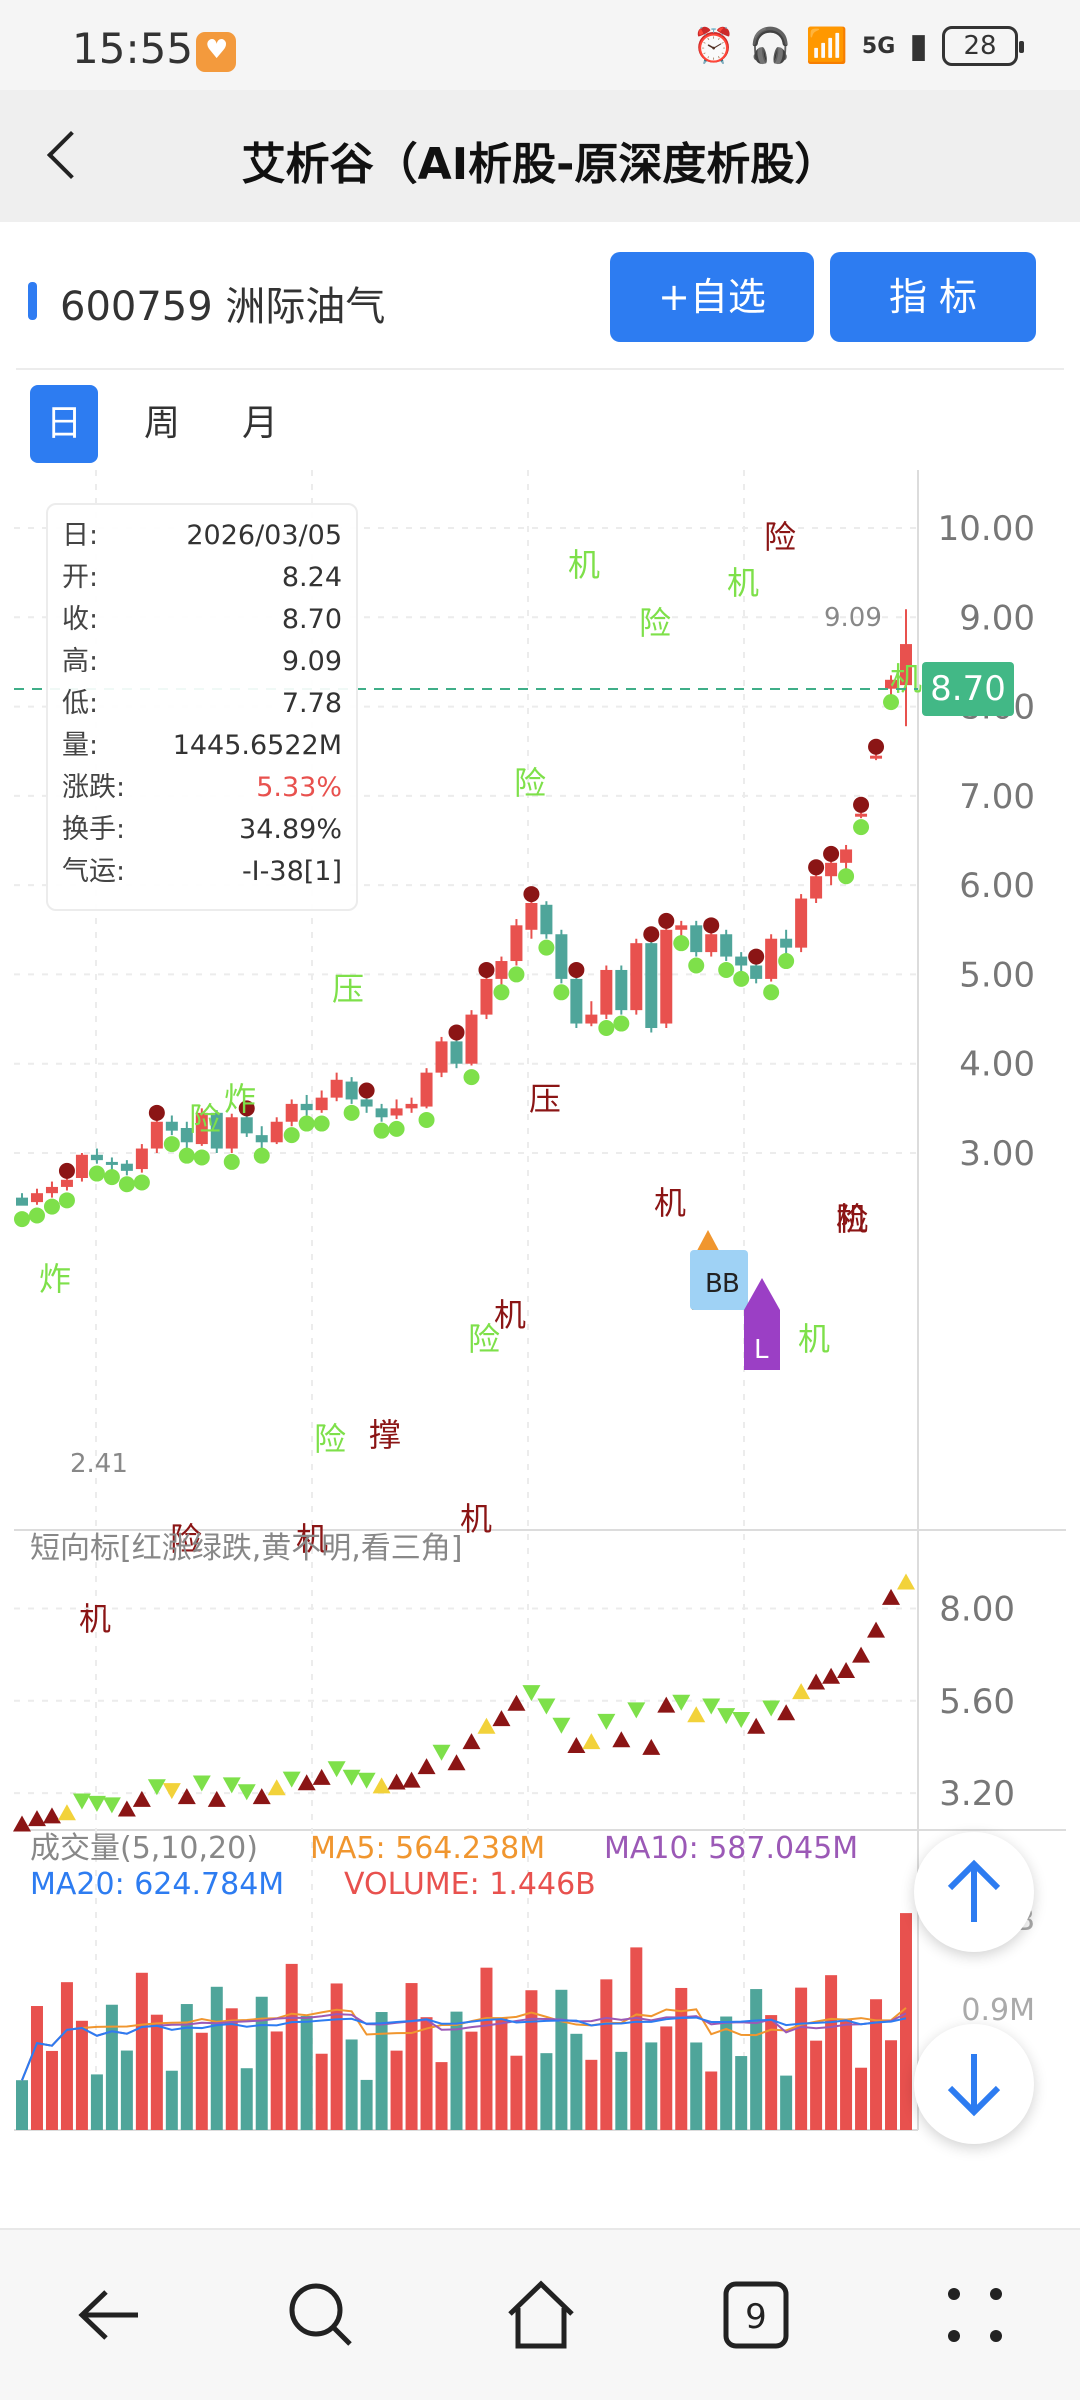 Image resolution: width=1080 pixels, height=2400 pixels. I want to click on accent-bar, so click(32, 301).